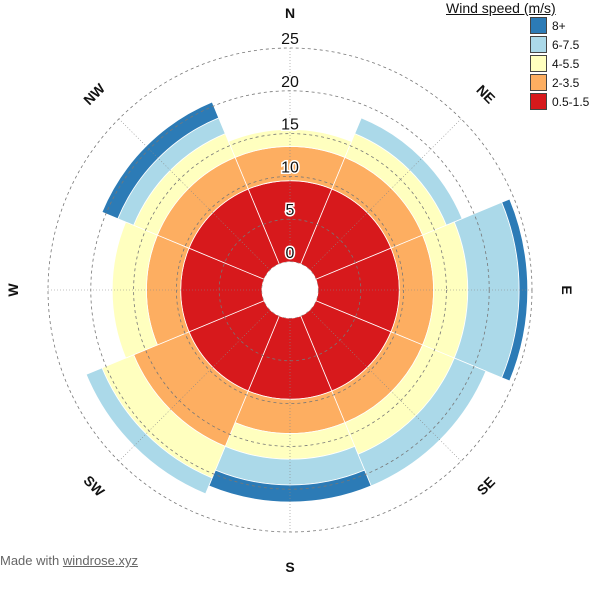 Image resolution: width=600 pixels, height=600 pixels. I want to click on radial-tick-label: 20, so click(290, 82).